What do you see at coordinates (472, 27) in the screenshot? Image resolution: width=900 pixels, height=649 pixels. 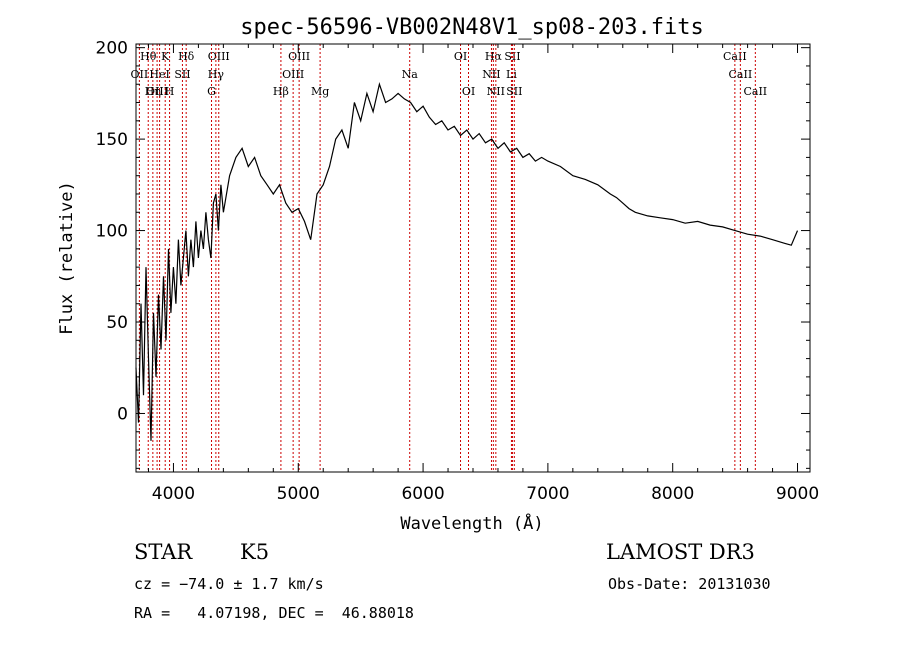 I see `chart-title: spec-56596-VB002N48V1_sp08-203.fits` at bounding box center [472, 27].